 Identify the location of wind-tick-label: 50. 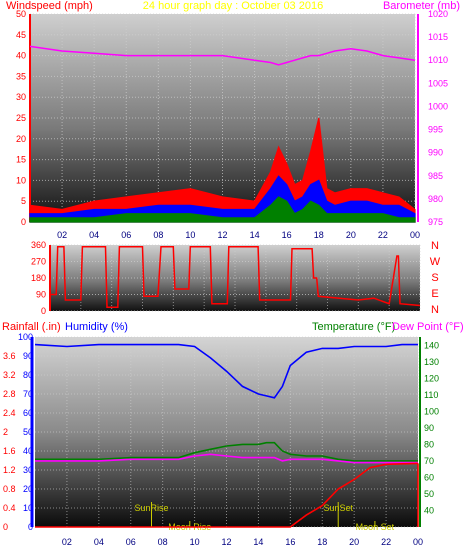
(21, 14).